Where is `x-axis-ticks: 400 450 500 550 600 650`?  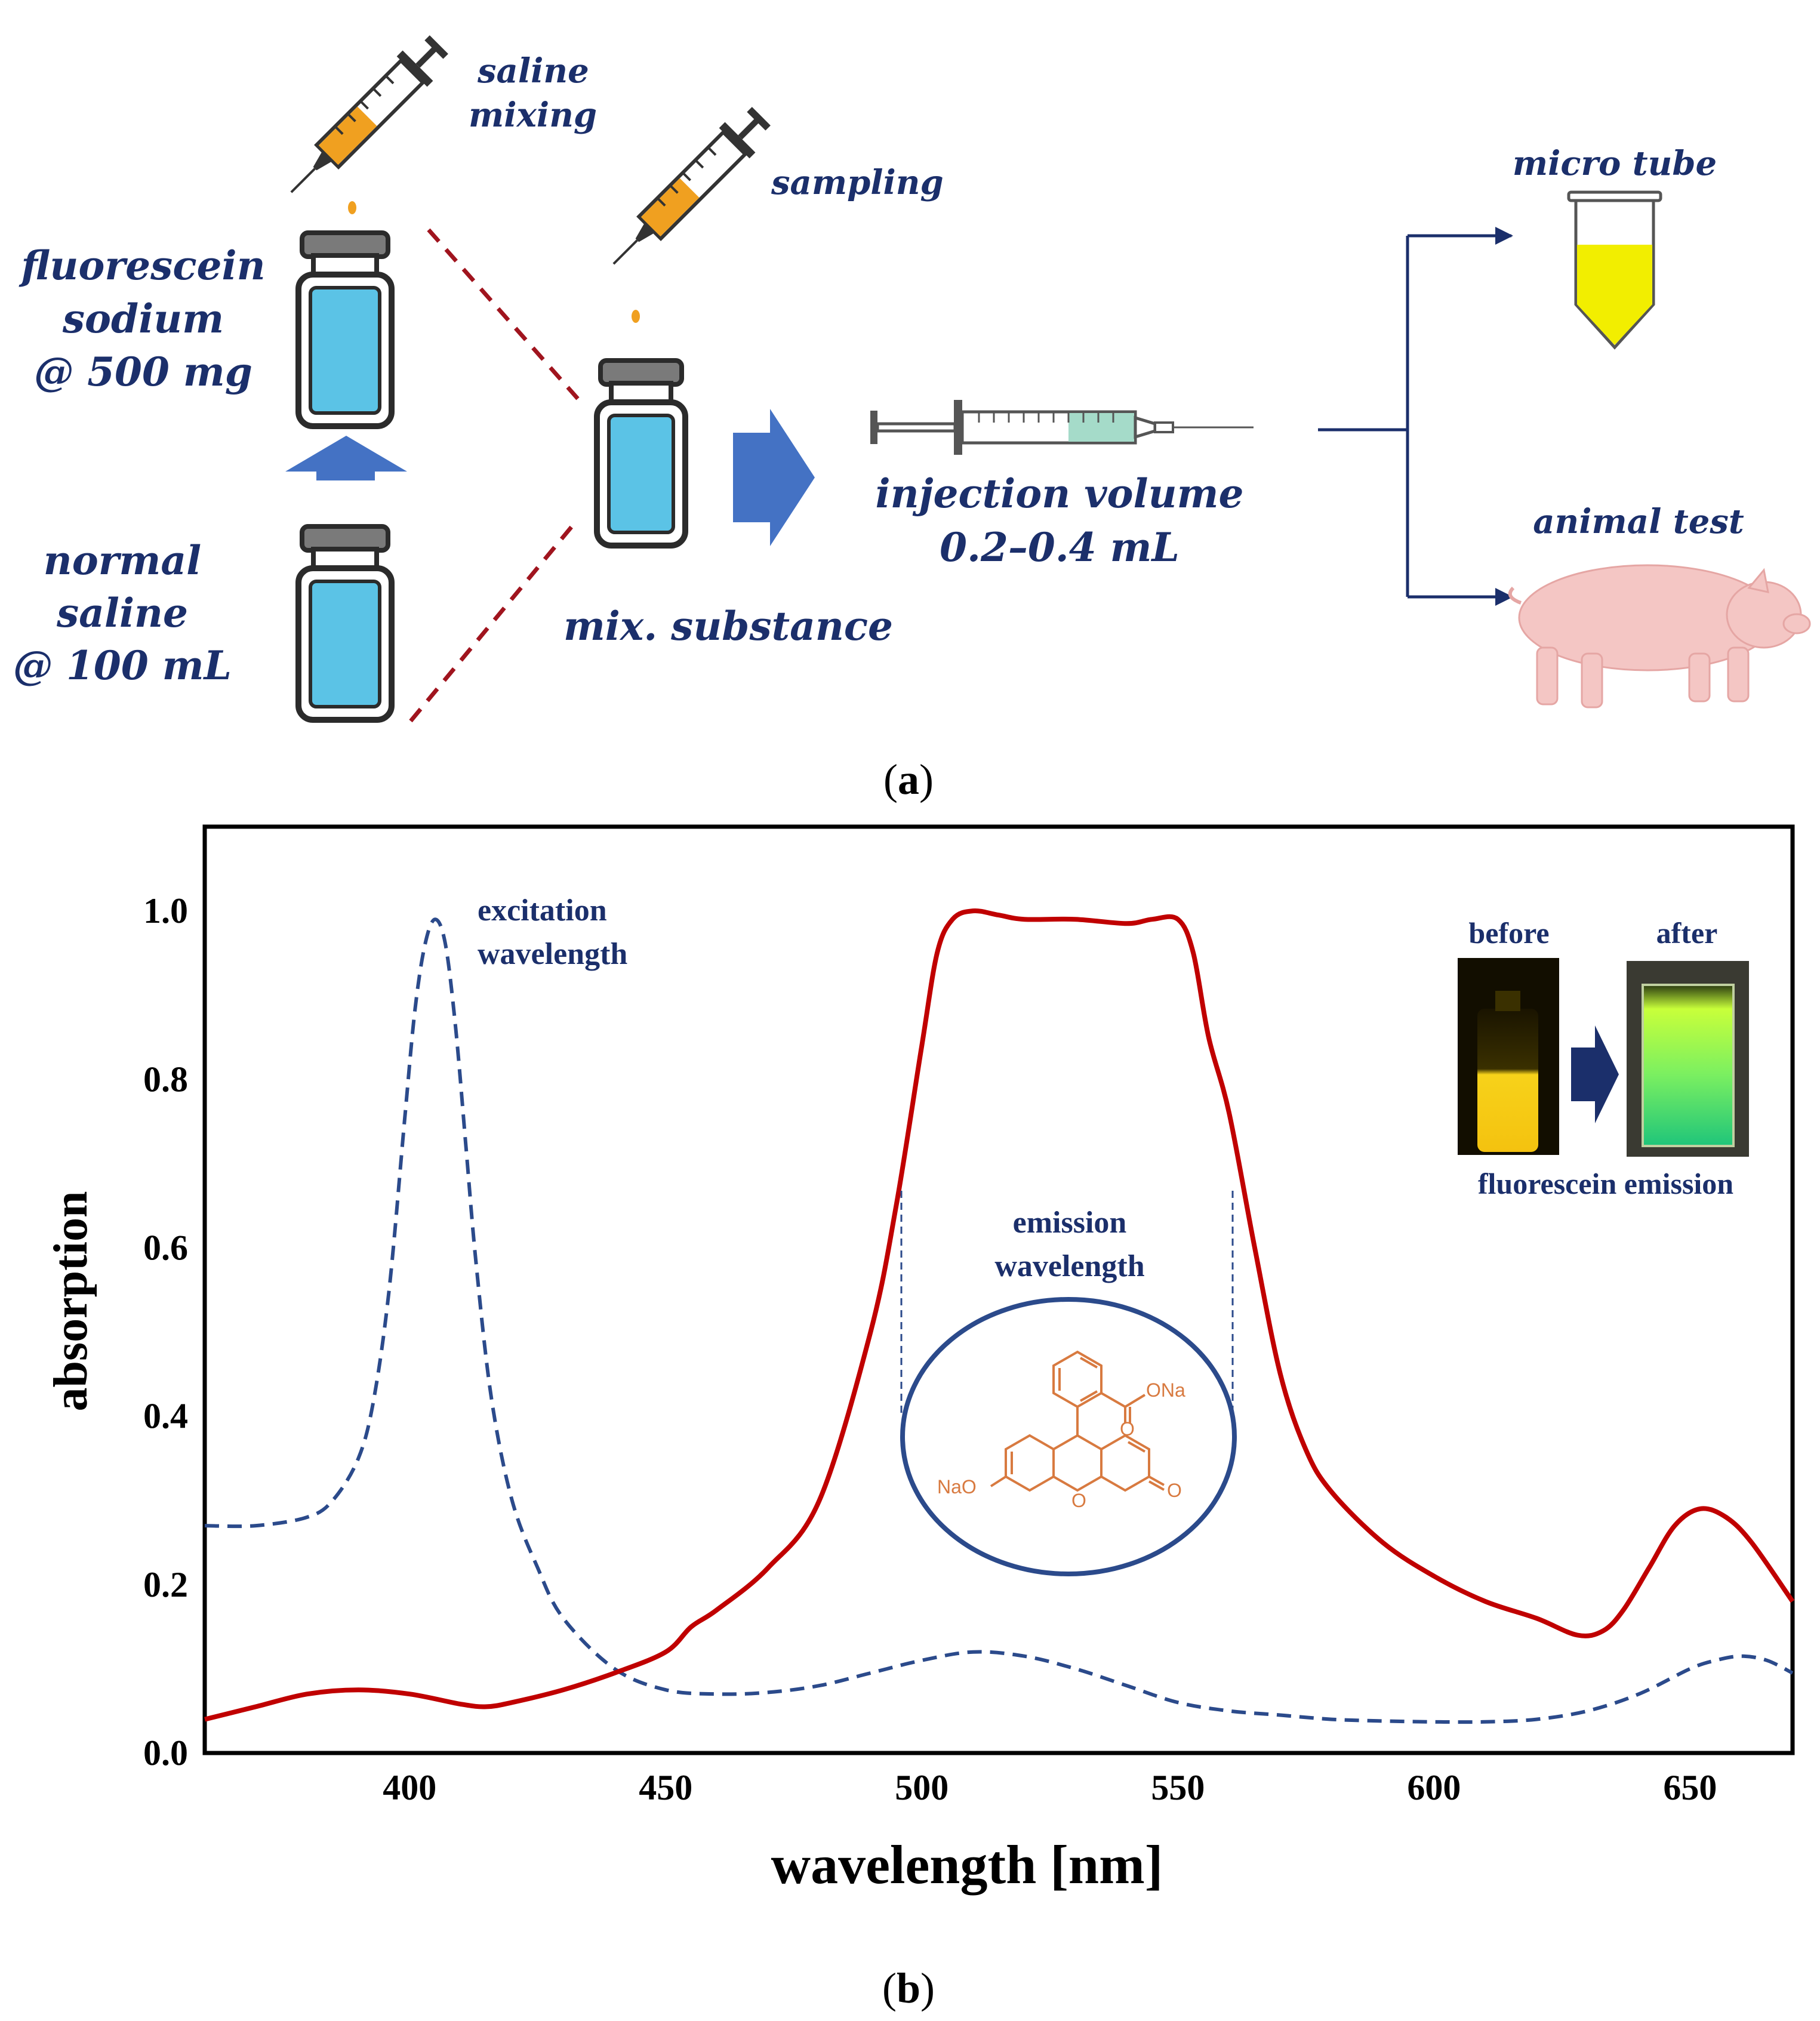
x-axis-ticks: 400 450 500 550 600 650 is located at coordinates (1050, 1787).